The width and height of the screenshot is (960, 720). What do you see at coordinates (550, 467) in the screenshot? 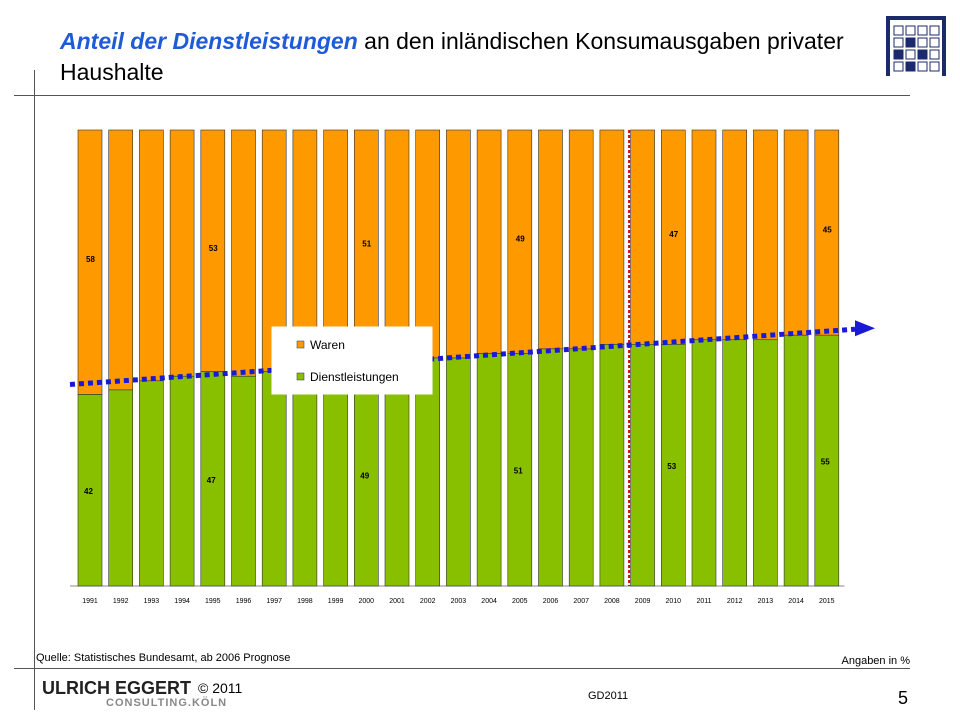
I see `bar-dienst-2006` at bounding box center [550, 467].